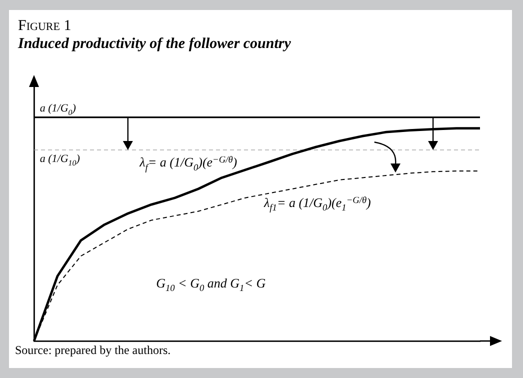  I want to click on source-note: Source: prepared by the authors., so click(93, 350).